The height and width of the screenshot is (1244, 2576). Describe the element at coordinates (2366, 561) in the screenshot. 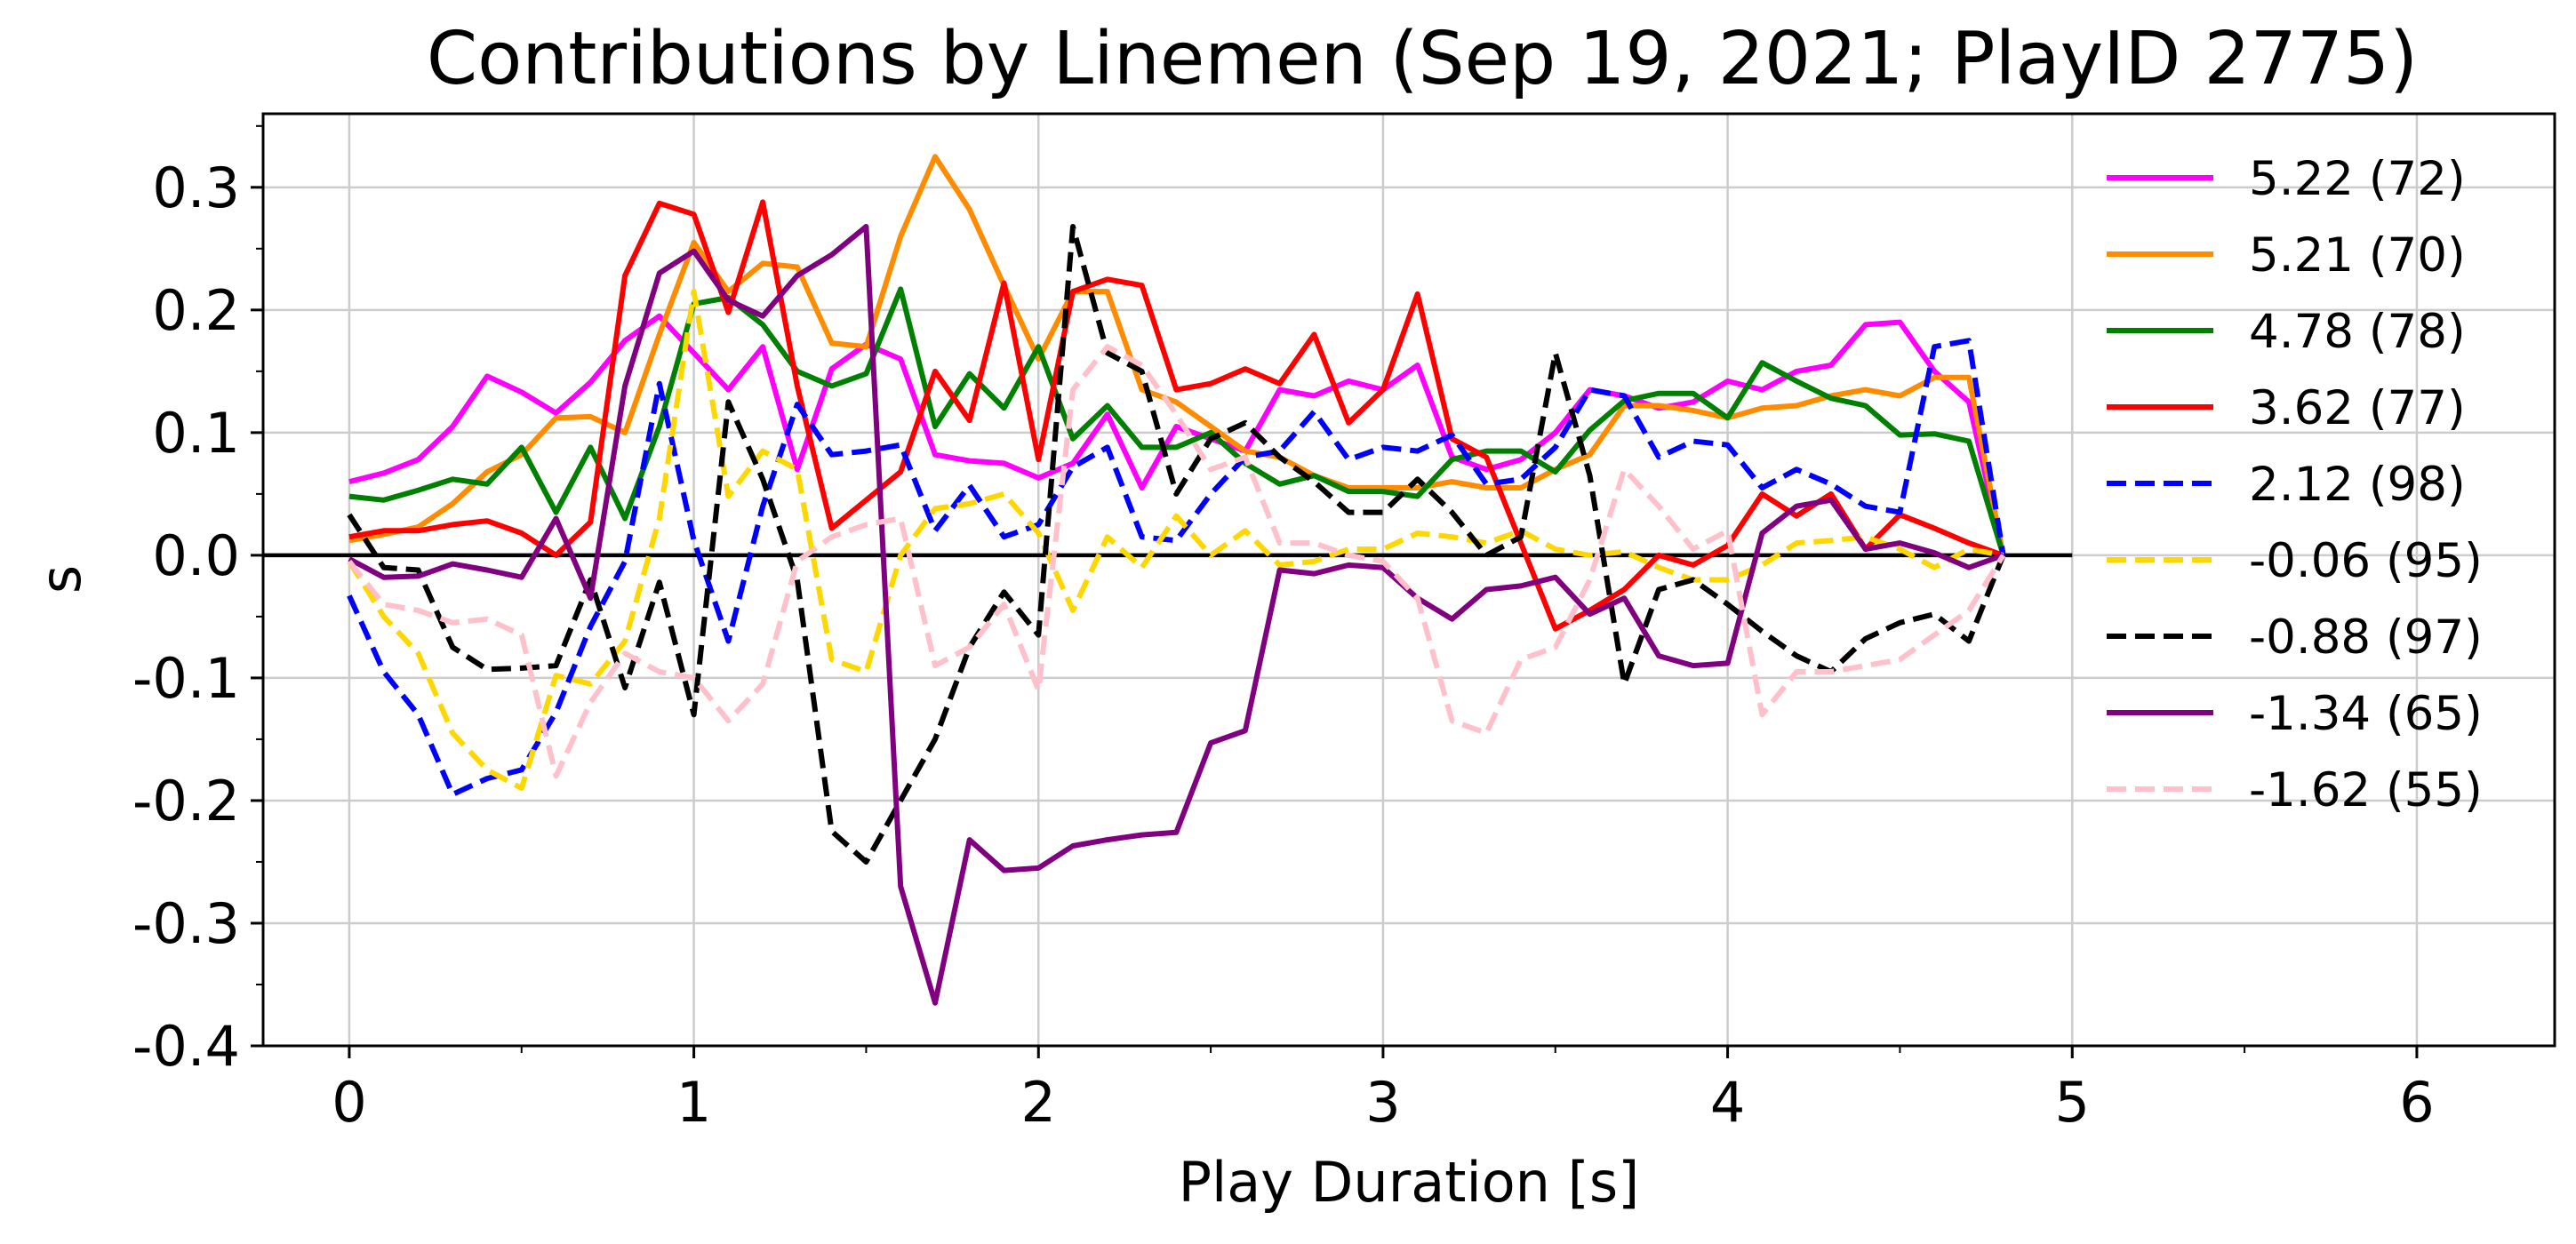

I see `legend-label: -0.06 (95)` at that location.